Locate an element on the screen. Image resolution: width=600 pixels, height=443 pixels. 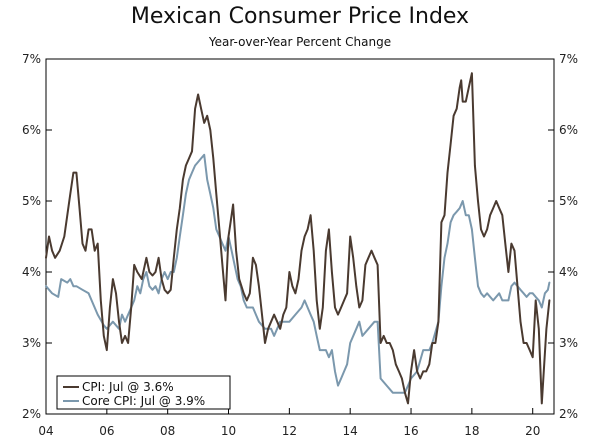
x-axis-labels: 04 06 08 10 12 14 16 18 20 is located at coordinates (289, 431).